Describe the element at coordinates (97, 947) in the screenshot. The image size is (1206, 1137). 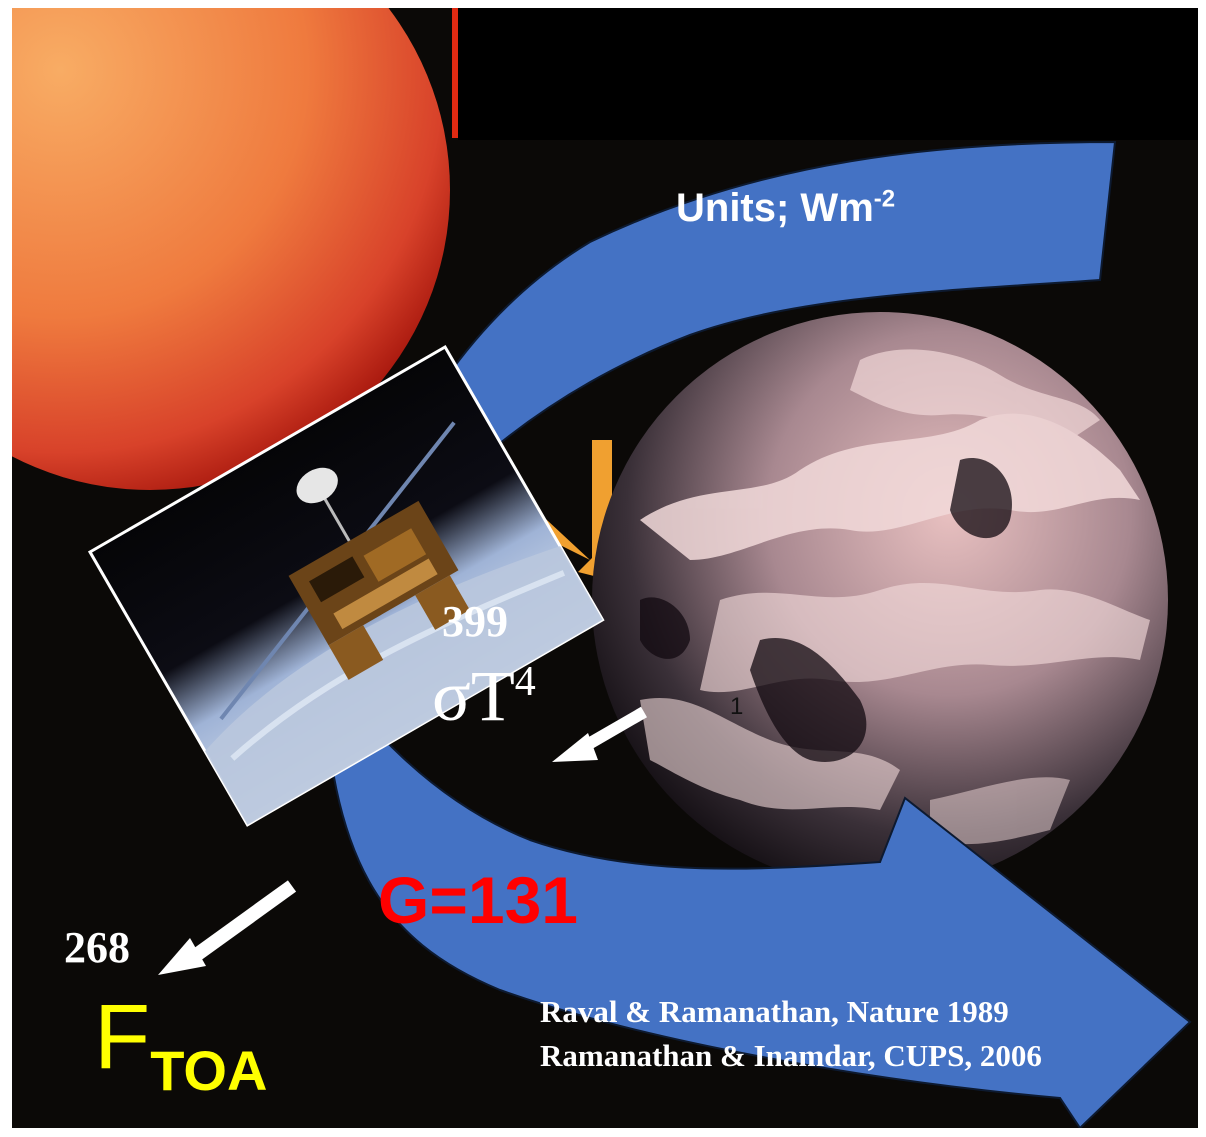
I see `toa-value: 268` at that location.